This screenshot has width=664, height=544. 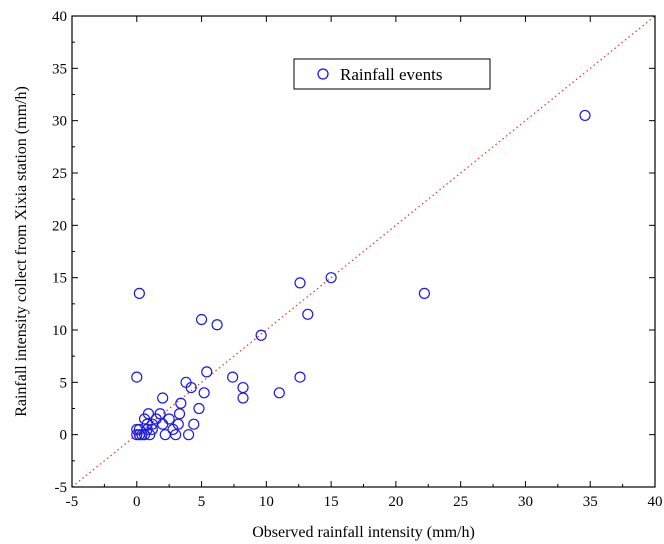 What do you see at coordinates (72, 502) in the screenshot?
I see `x-tick-label: -5` at bounding box center [72, 502].